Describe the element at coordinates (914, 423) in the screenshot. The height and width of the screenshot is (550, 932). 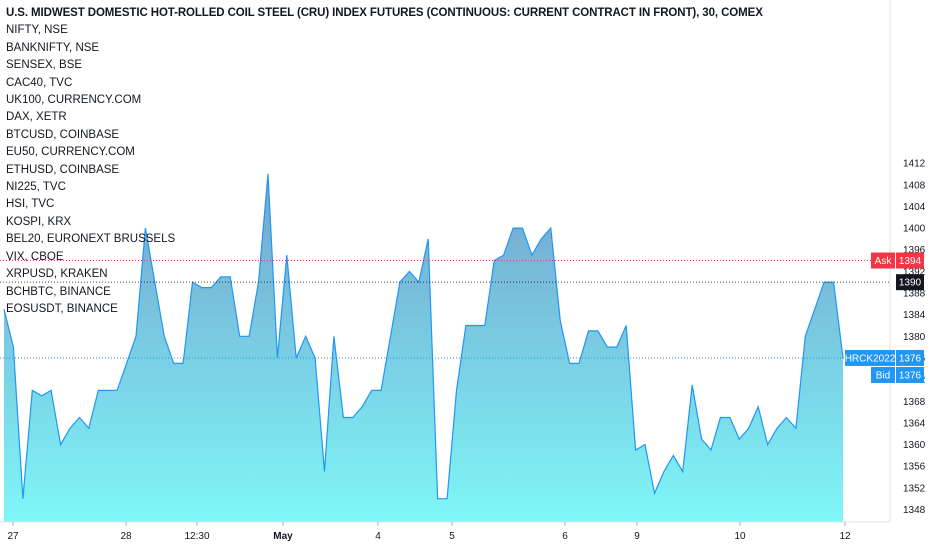
I see `price-tick-label: 1364` at that location.